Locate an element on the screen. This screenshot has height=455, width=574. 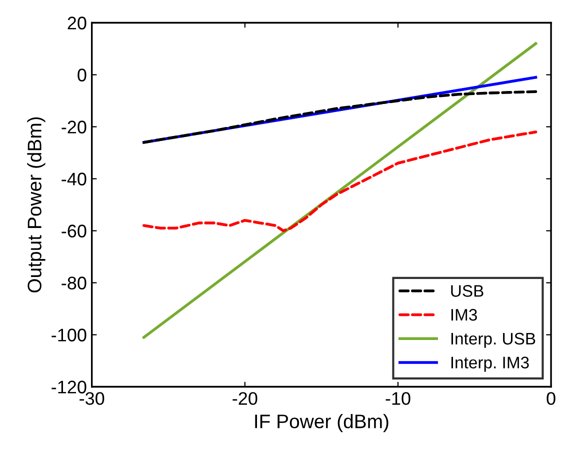
y-tick-label: -100 is located at coordinates (69, 335).